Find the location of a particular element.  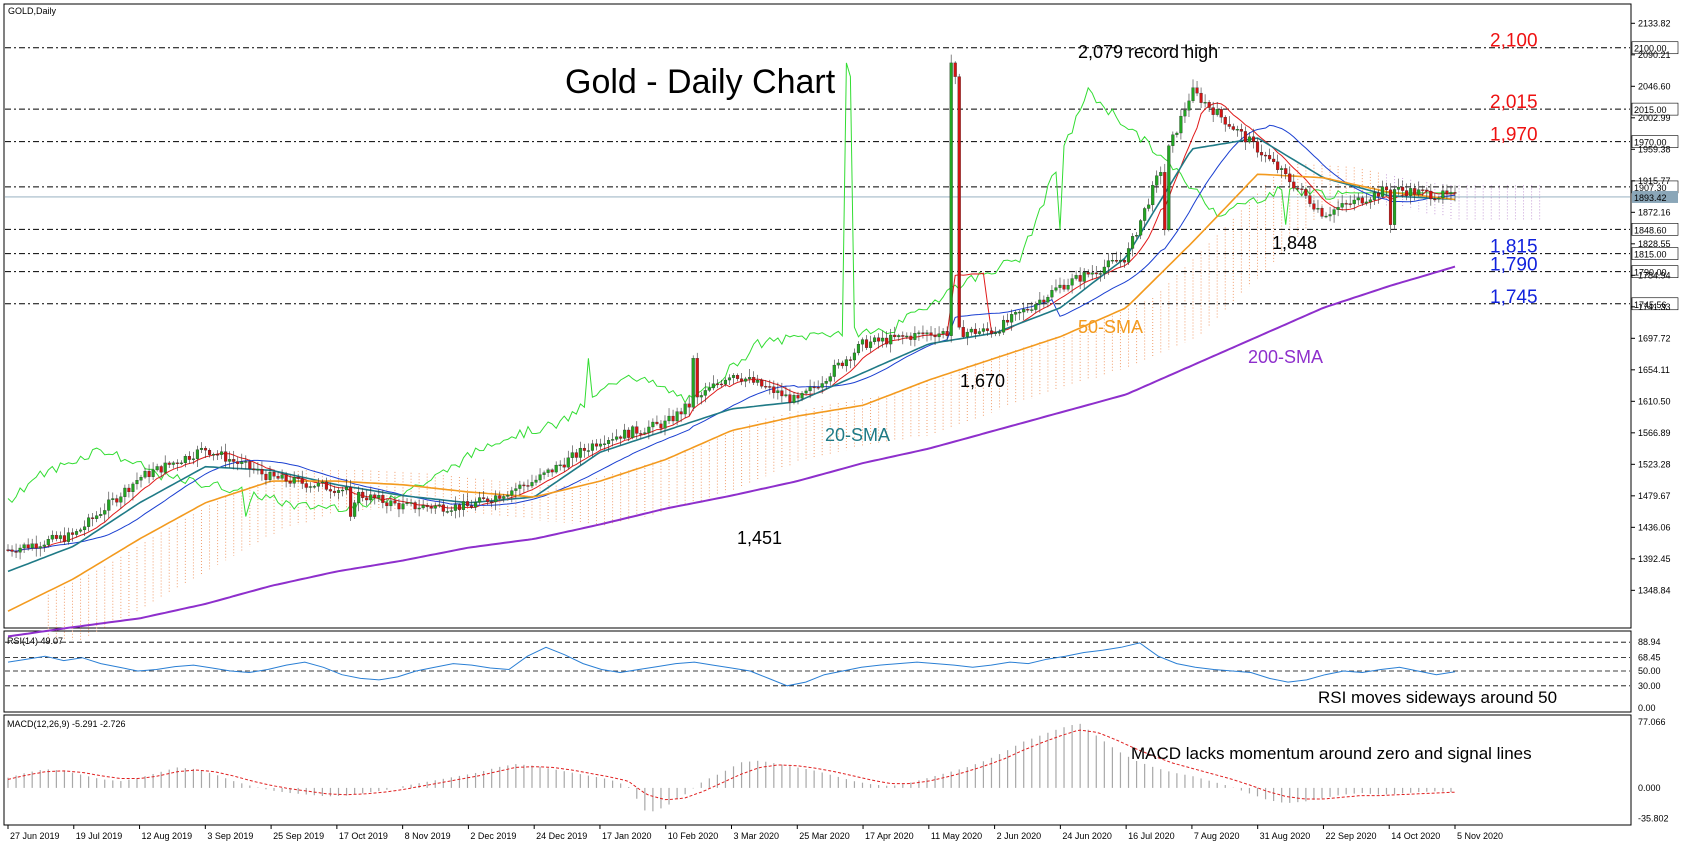

x-tick-label: 25 Sep 2019 is located at coordinates (298, 836).